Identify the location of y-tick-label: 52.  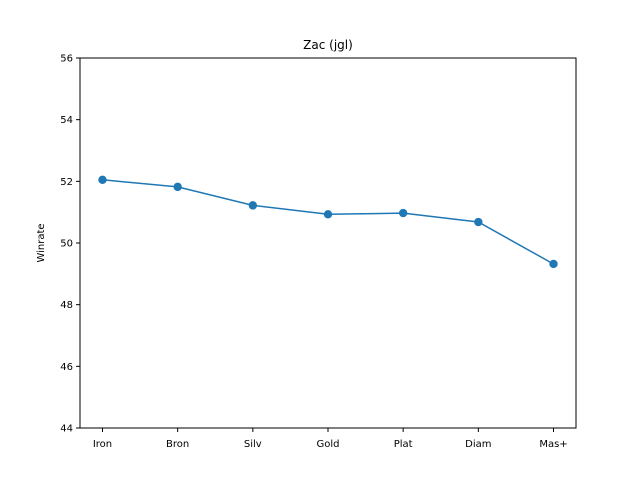
(66, 182).